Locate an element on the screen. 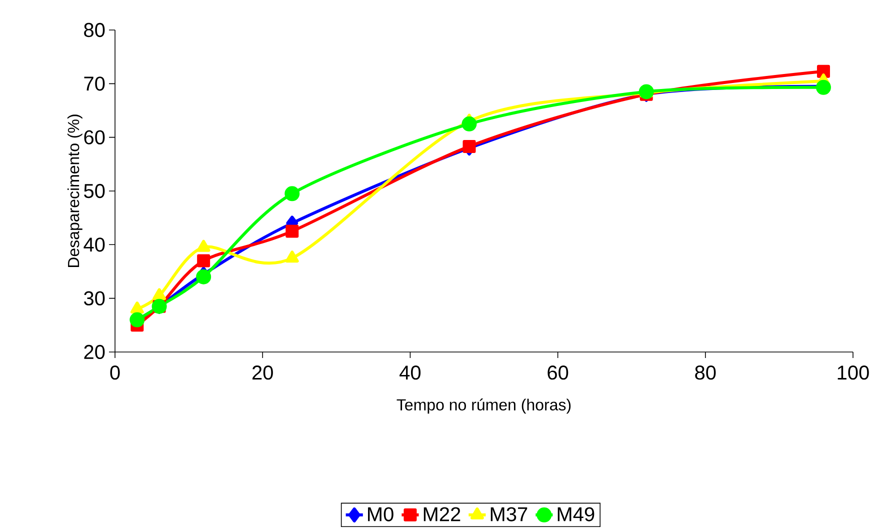 Image resolution: width=881 pixels, height=530 pixels. y-tick-label: 60 is located at coordinates (94, 137).